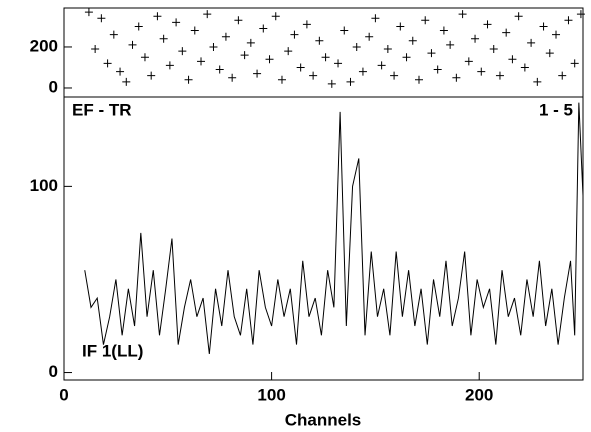 This screenshot has height=432, width=591. I want to click on x-axis-label: Channels, so click(323, 419).